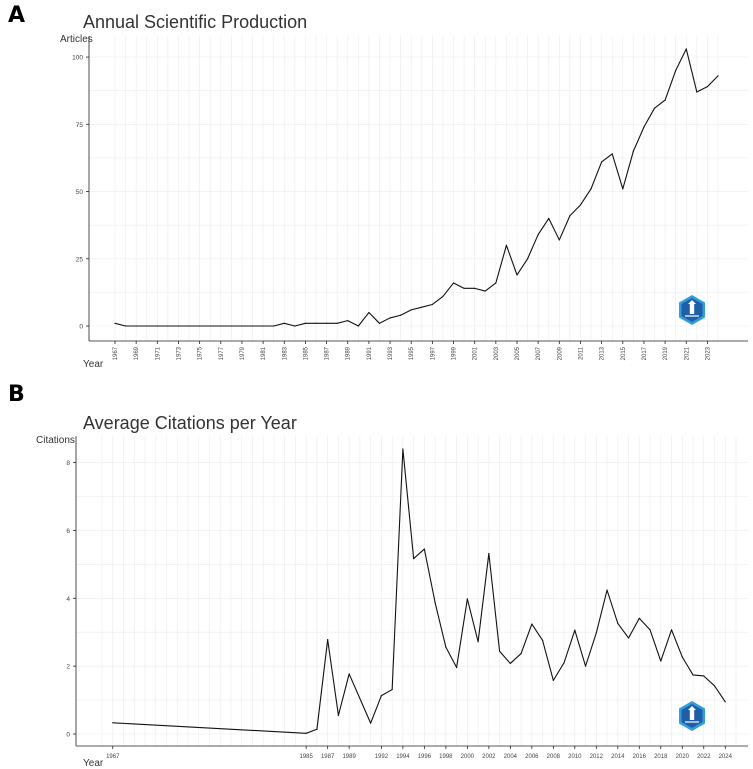 The image size is (753, 769). I want to click on chart-b-xtick-label: 2008, so click(554, 757).